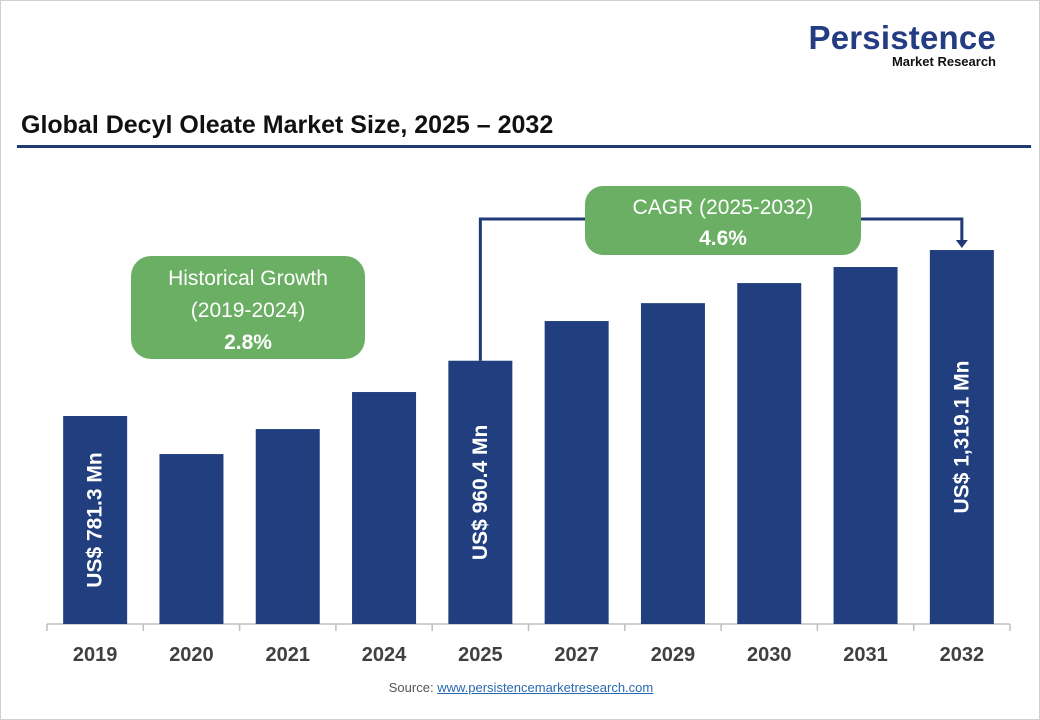 The image size is (1040, 720). What do you see at coordinates (865, 655) in the screenshot?
I see `x-tick-label-2031: 2031` at bounding box center [865, 655].